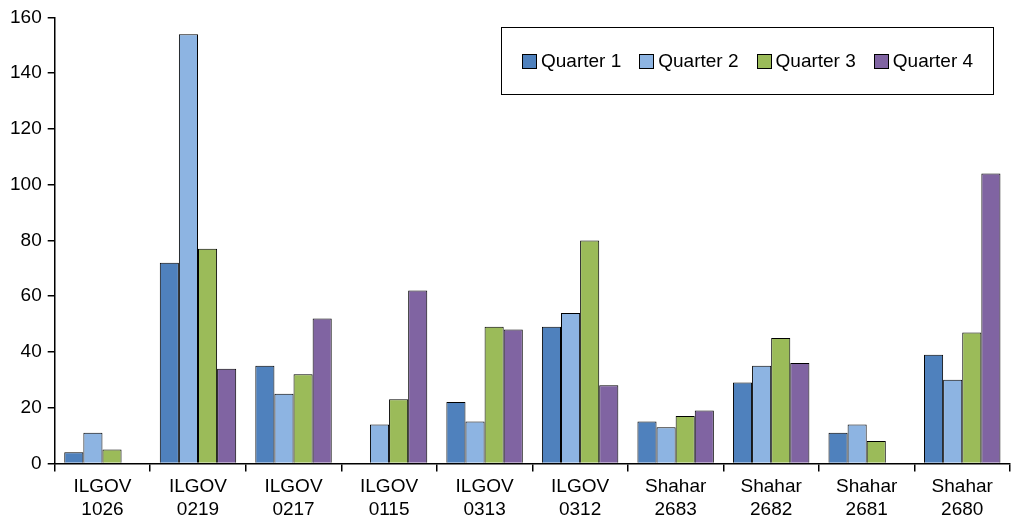  I want to click on x-tick-label: ILGOV 0217, so click(293, 497).